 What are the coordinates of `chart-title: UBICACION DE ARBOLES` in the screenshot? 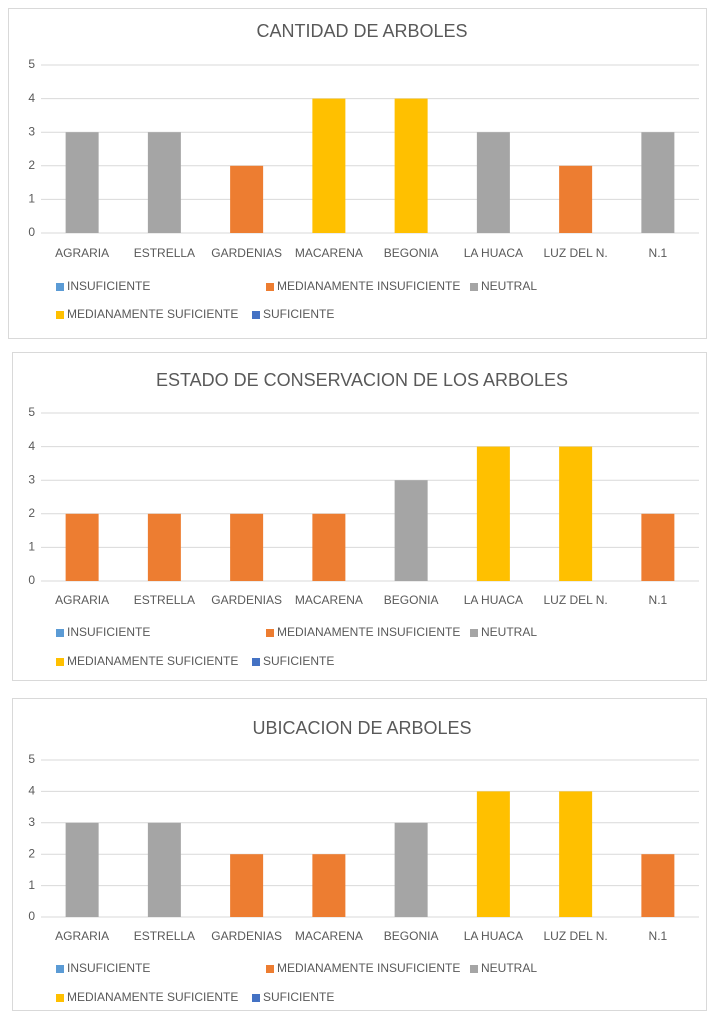 It's located at (361, 728).